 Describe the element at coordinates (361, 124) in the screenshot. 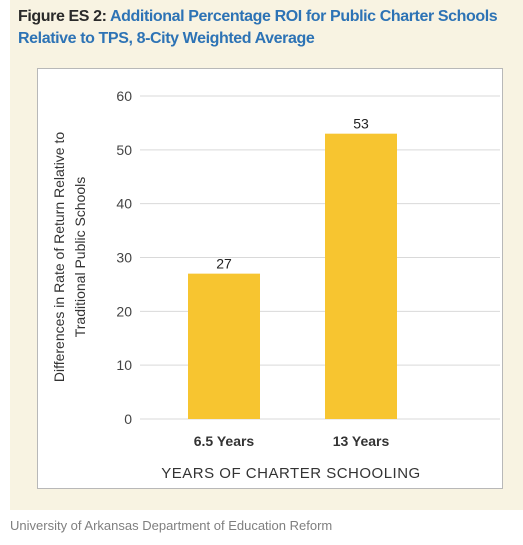

I see `data-label: 53` at that location.